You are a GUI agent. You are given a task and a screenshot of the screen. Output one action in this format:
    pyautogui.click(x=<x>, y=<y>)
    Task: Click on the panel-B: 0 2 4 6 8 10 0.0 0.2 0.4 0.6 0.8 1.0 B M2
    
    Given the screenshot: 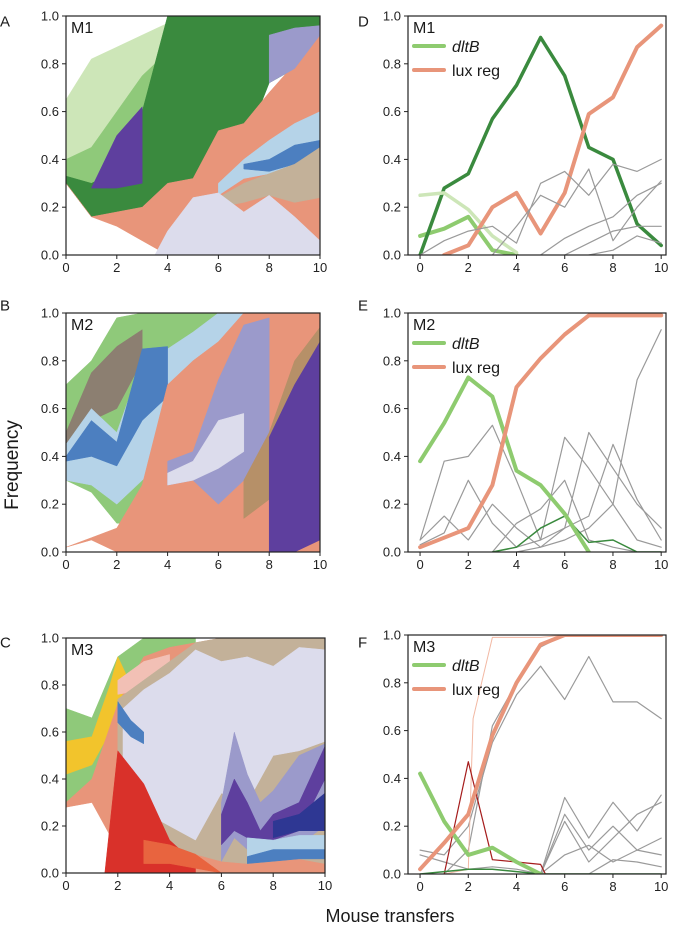 What is the action you would take?
    pyautogui.click(x=163, y=434)
    